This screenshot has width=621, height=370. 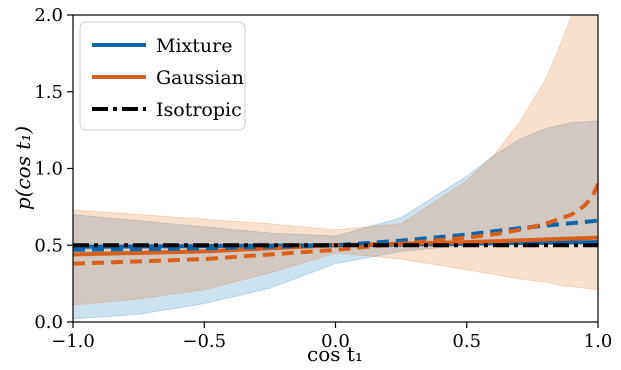 I want to click on y-axis-label: p(cos t₁), so click(x=23, y=168).